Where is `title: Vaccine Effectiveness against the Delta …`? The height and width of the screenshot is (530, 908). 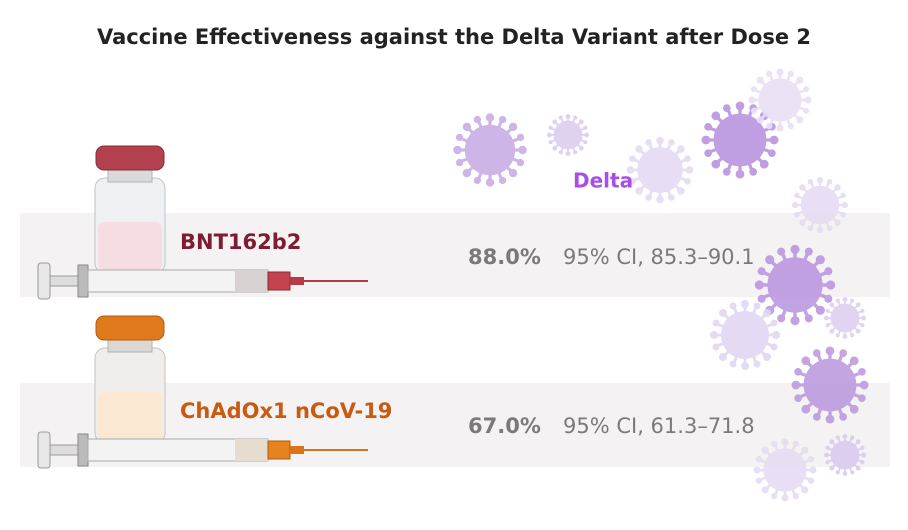 title: Vaccine Effectiveness against the Delta … is located at coordinates (454, 37).